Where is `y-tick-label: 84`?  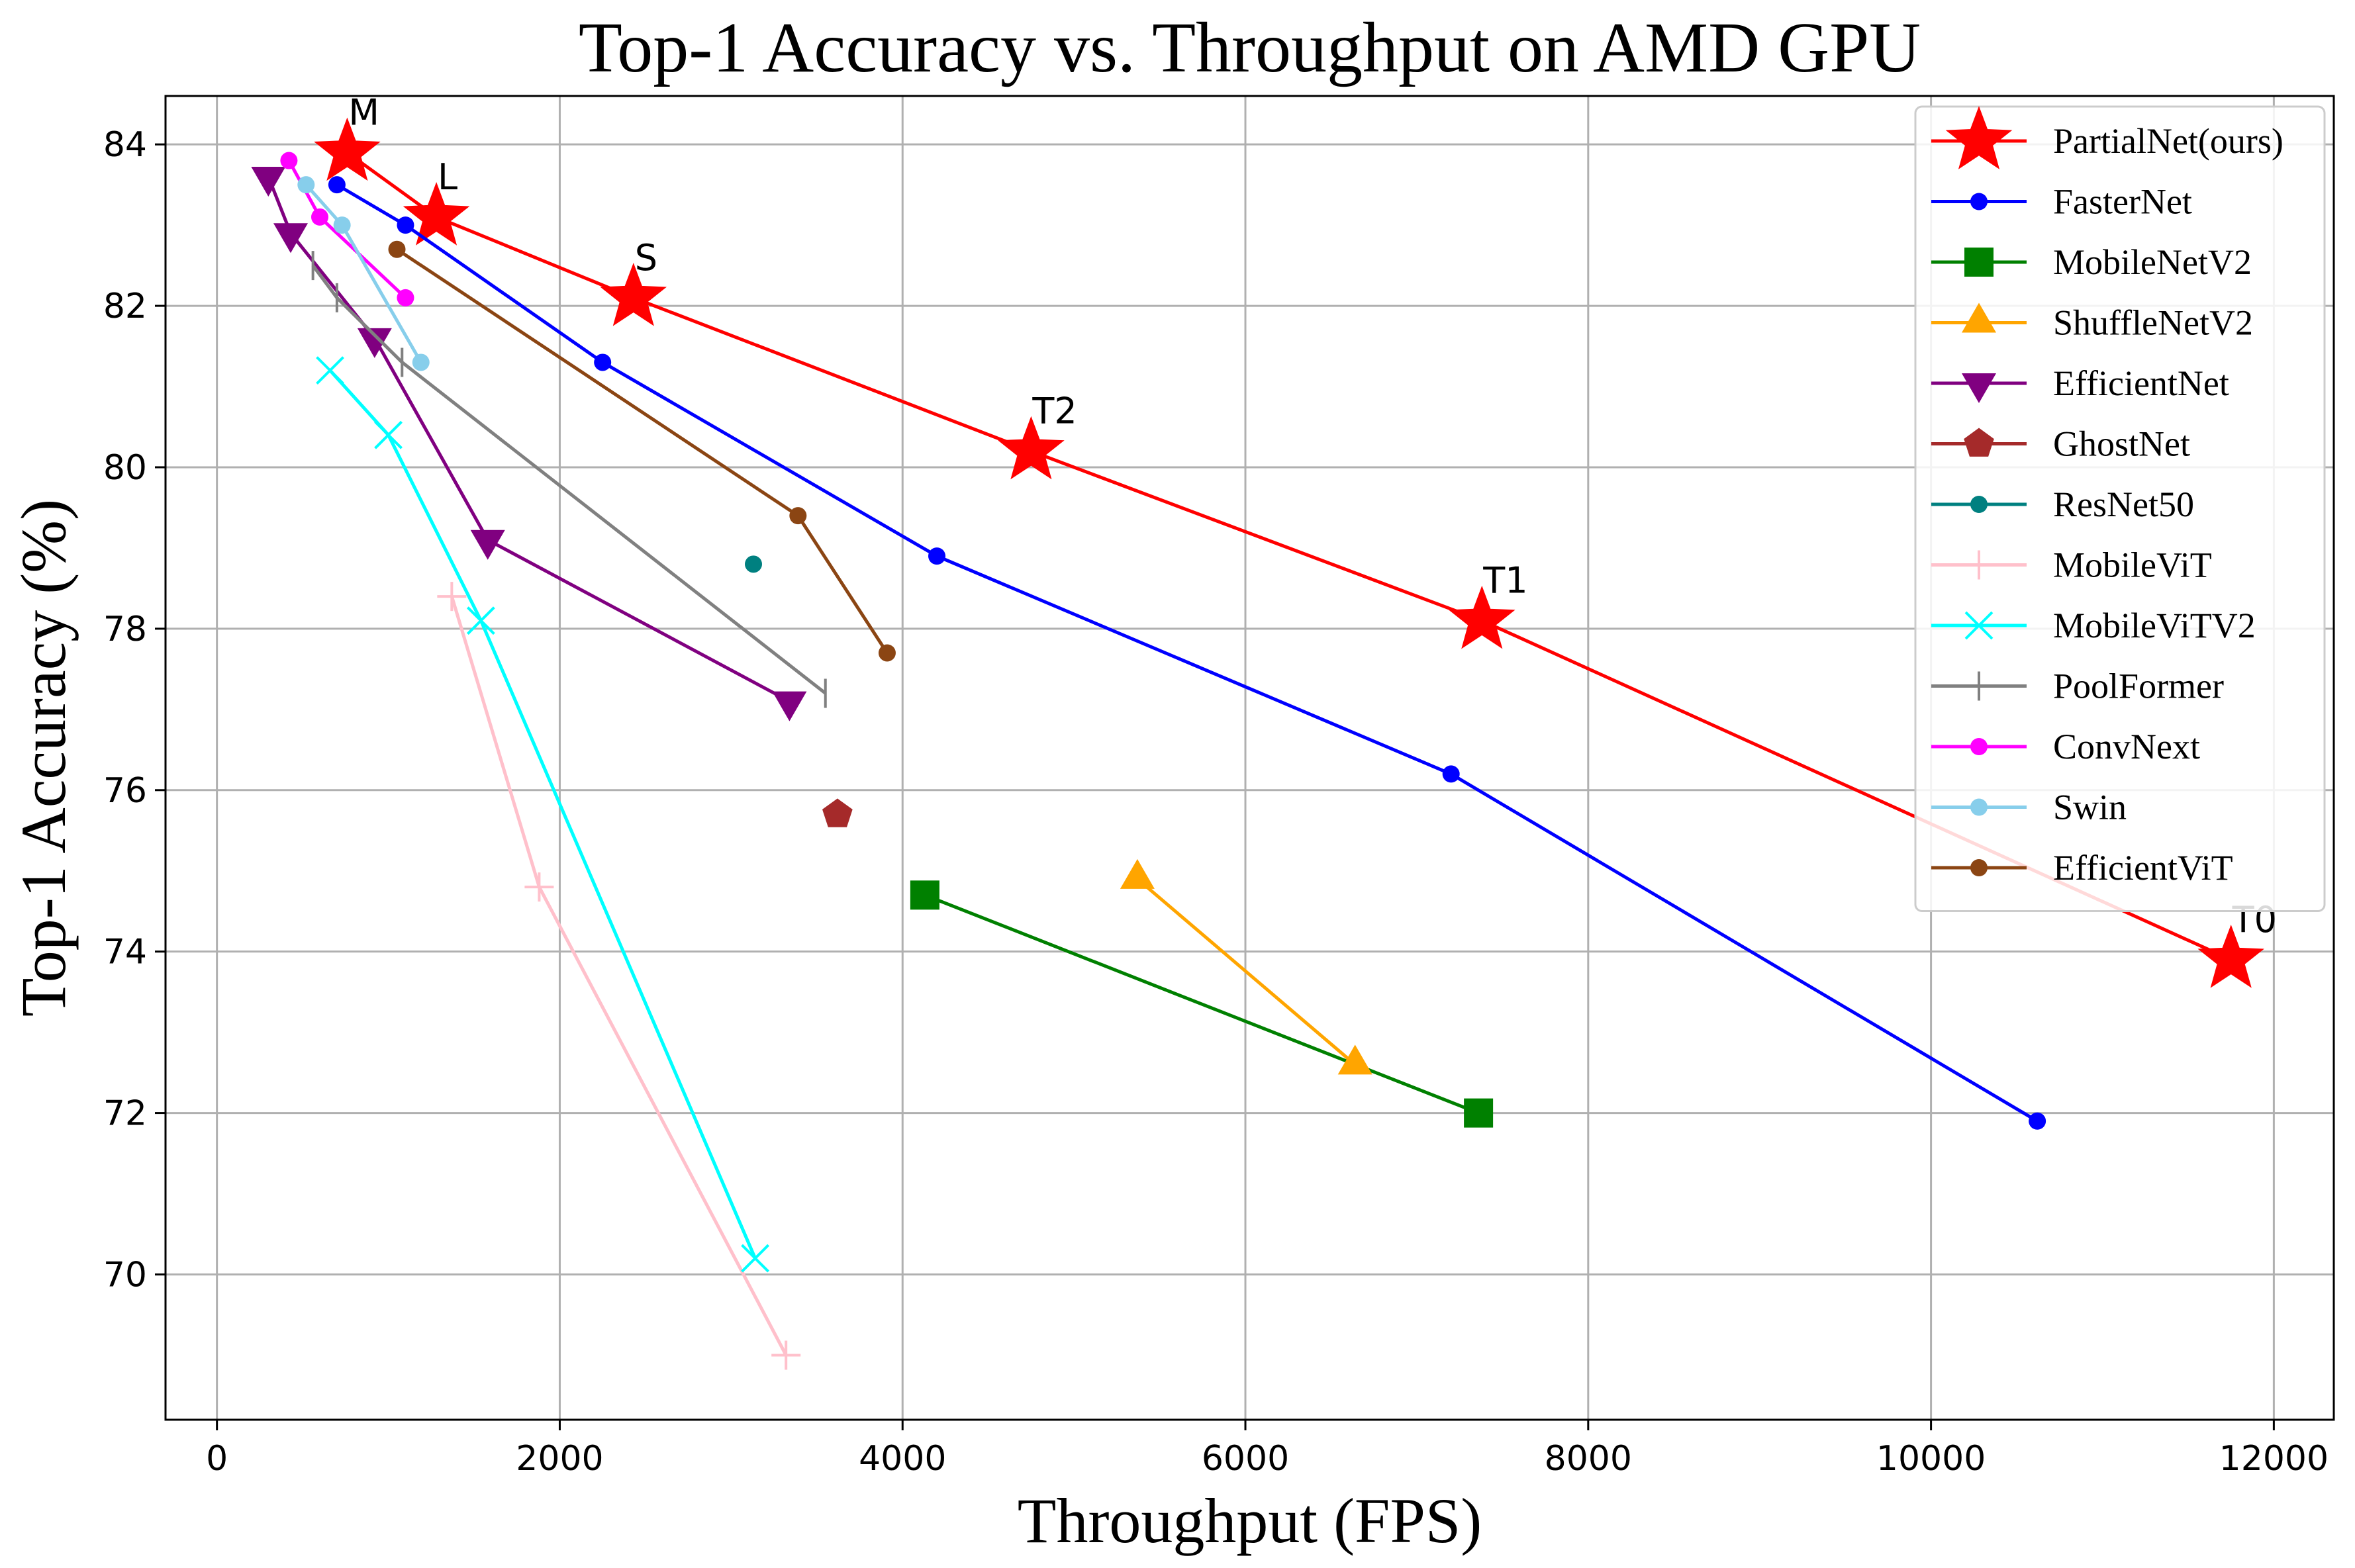
y-tick-label: 84 is located at coordinates (125, 145).